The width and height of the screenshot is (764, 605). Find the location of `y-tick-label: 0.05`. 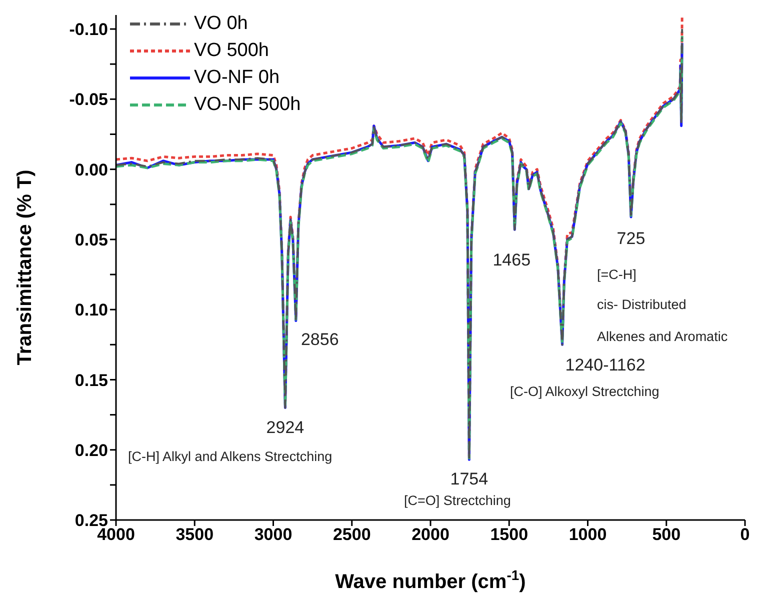

y-tick-label: 0.05 is located at coordinates (91, 240).